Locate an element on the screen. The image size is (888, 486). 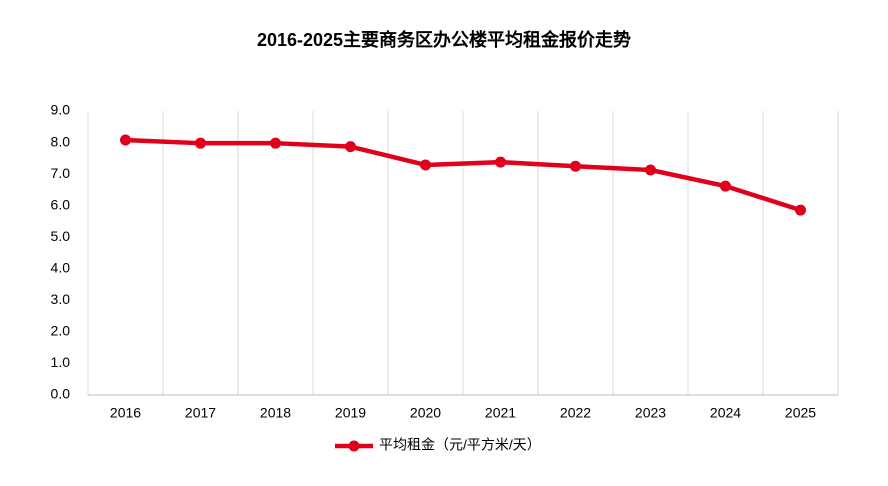
y-tick-label: 3.0 is located at coordinates (61, 299).